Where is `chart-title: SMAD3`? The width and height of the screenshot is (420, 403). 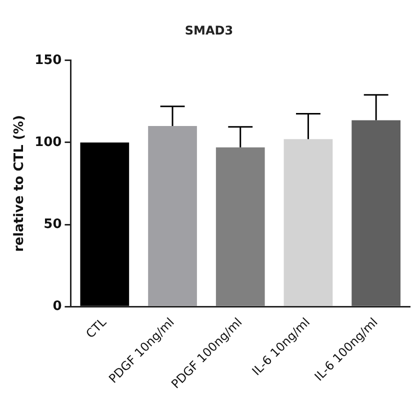 chart-title: SMAD3 is located at coordinates (209, 30).